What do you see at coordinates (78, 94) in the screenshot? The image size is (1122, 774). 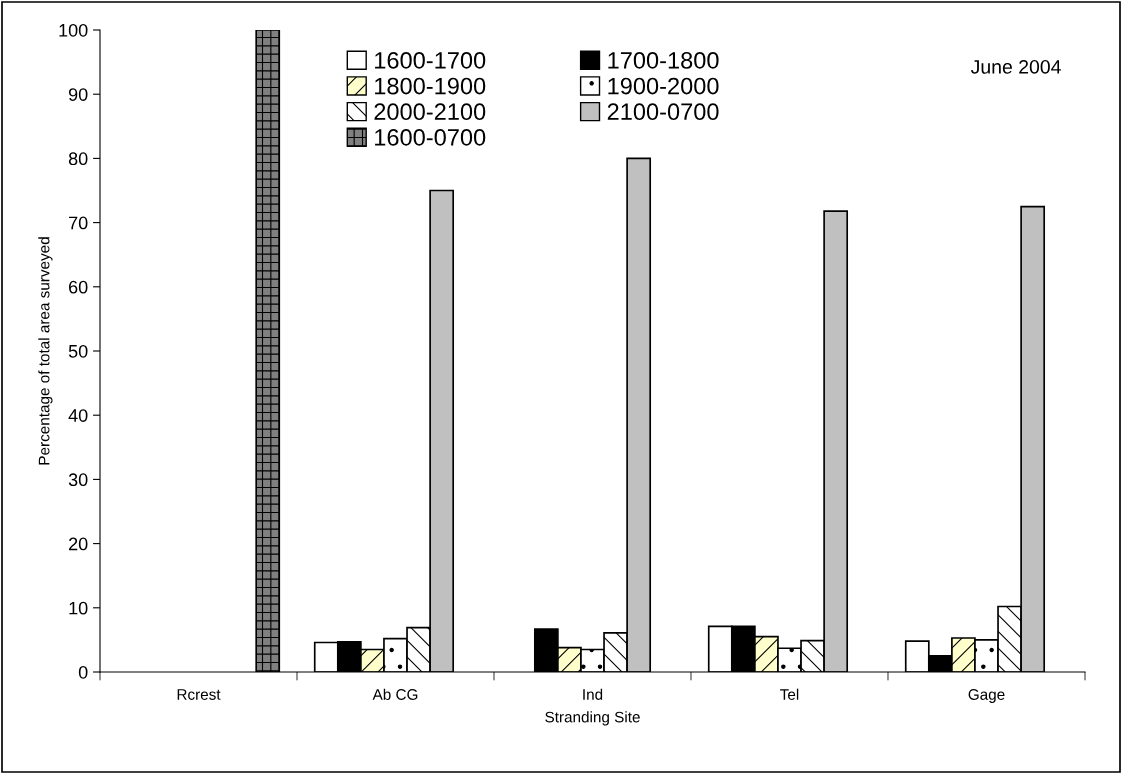 I see `y-tick-label: 90` at bounding box center [78, 94].